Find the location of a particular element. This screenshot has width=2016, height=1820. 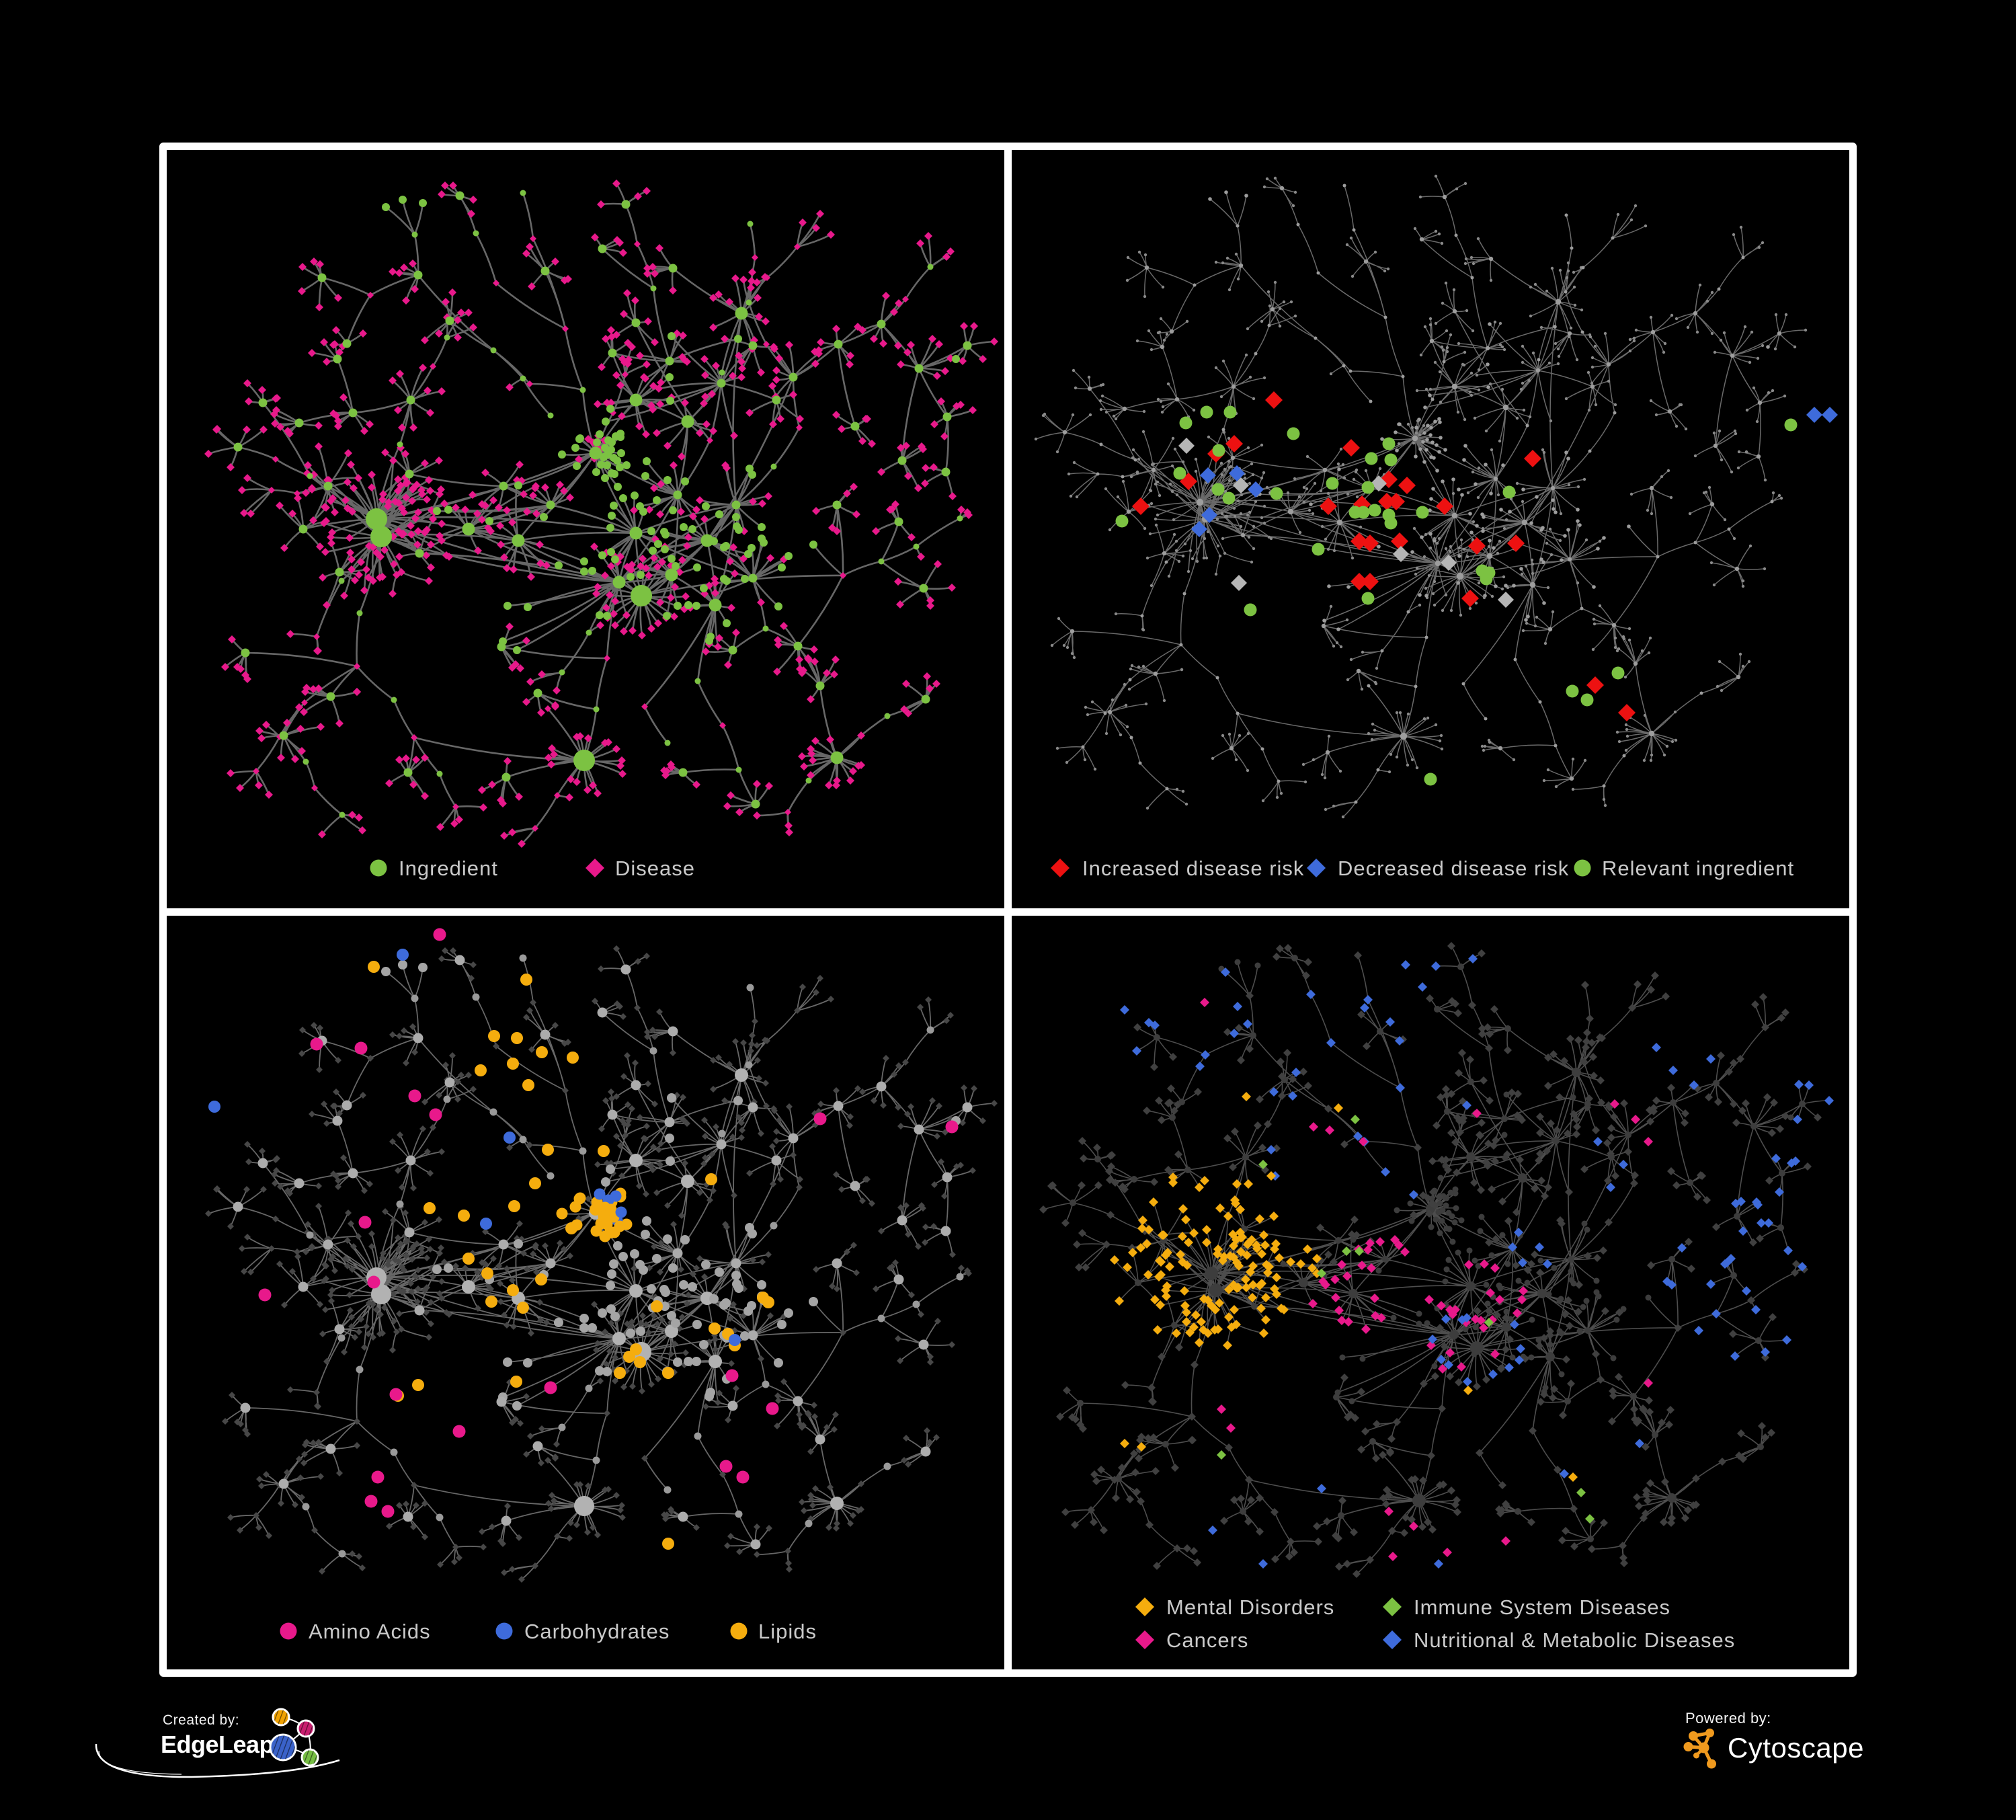

svg-text: Cytoscape is located at coordinates (1796, 1748).